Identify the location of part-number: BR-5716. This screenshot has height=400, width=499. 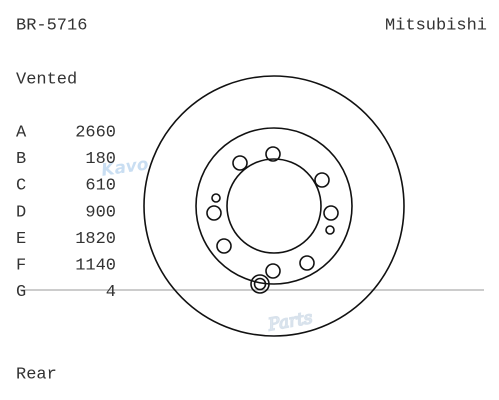
(51, 25).